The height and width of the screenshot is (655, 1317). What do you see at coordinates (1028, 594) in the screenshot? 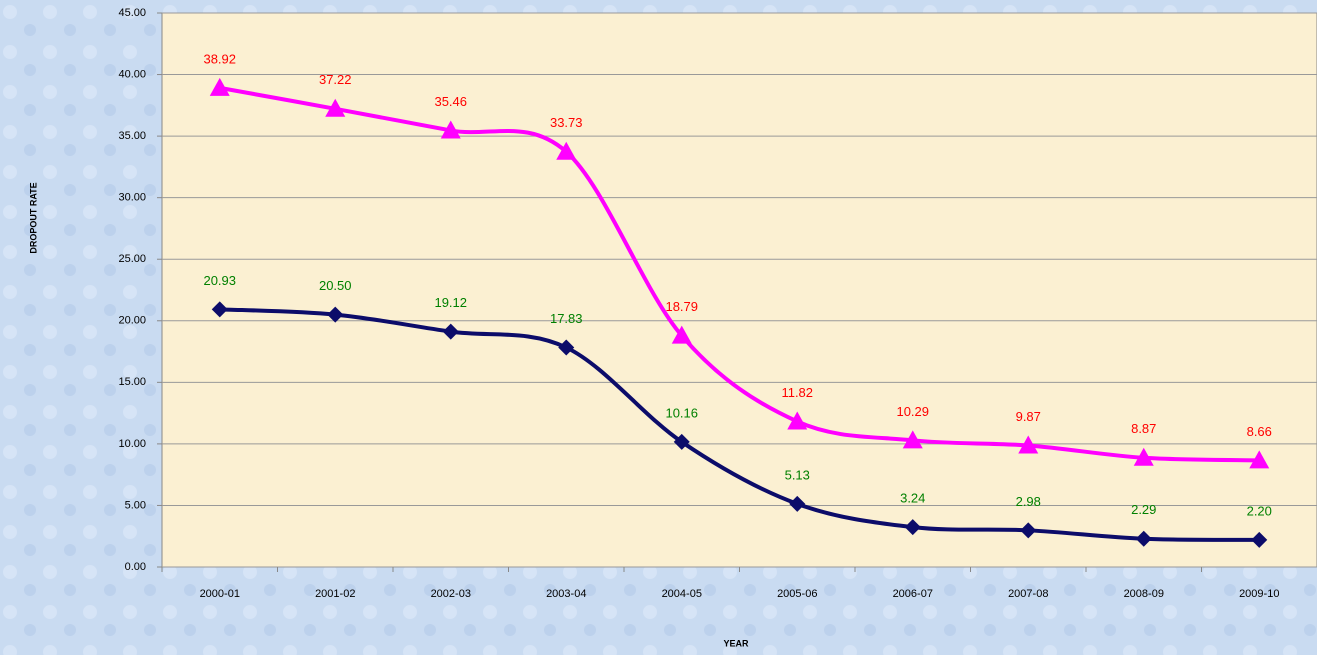
I see `x-tick-label: 2007-08` at bounding box center [1028, 594].